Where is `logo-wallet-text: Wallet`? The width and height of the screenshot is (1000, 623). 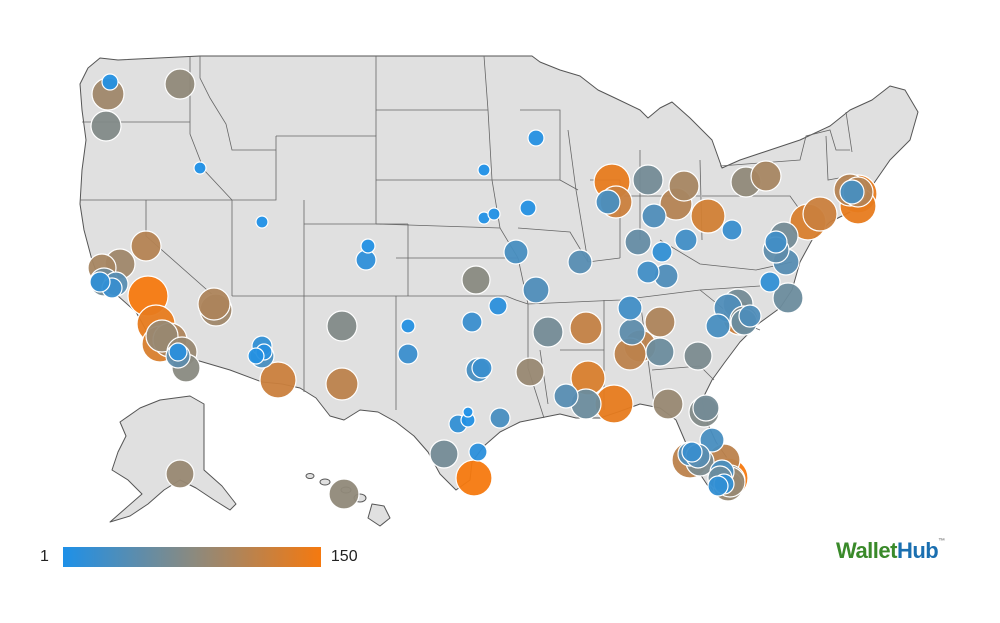
logo-wallet-text: Wallet is located at coordinates (866, 550).